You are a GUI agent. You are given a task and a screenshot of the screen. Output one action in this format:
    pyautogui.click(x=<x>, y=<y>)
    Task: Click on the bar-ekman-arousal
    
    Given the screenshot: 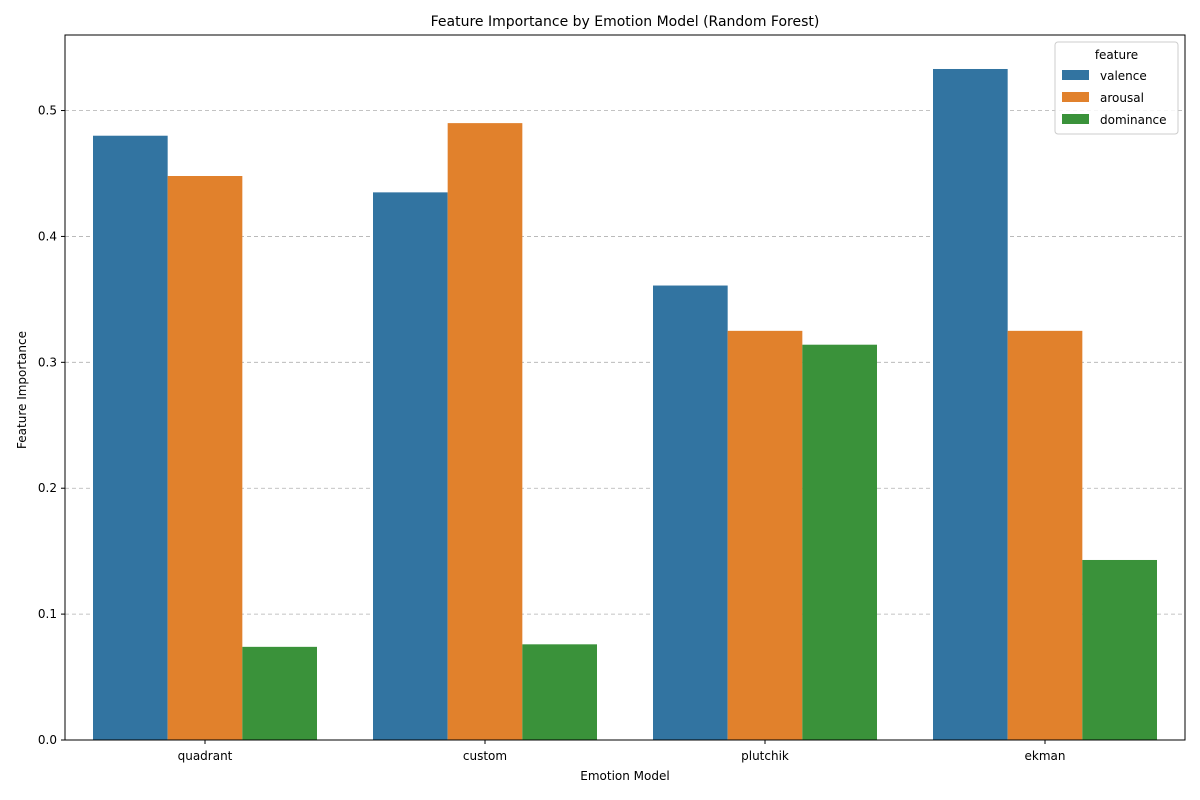 What is the action you would take?
    pyautogui.click(x=1045, y=535)
    